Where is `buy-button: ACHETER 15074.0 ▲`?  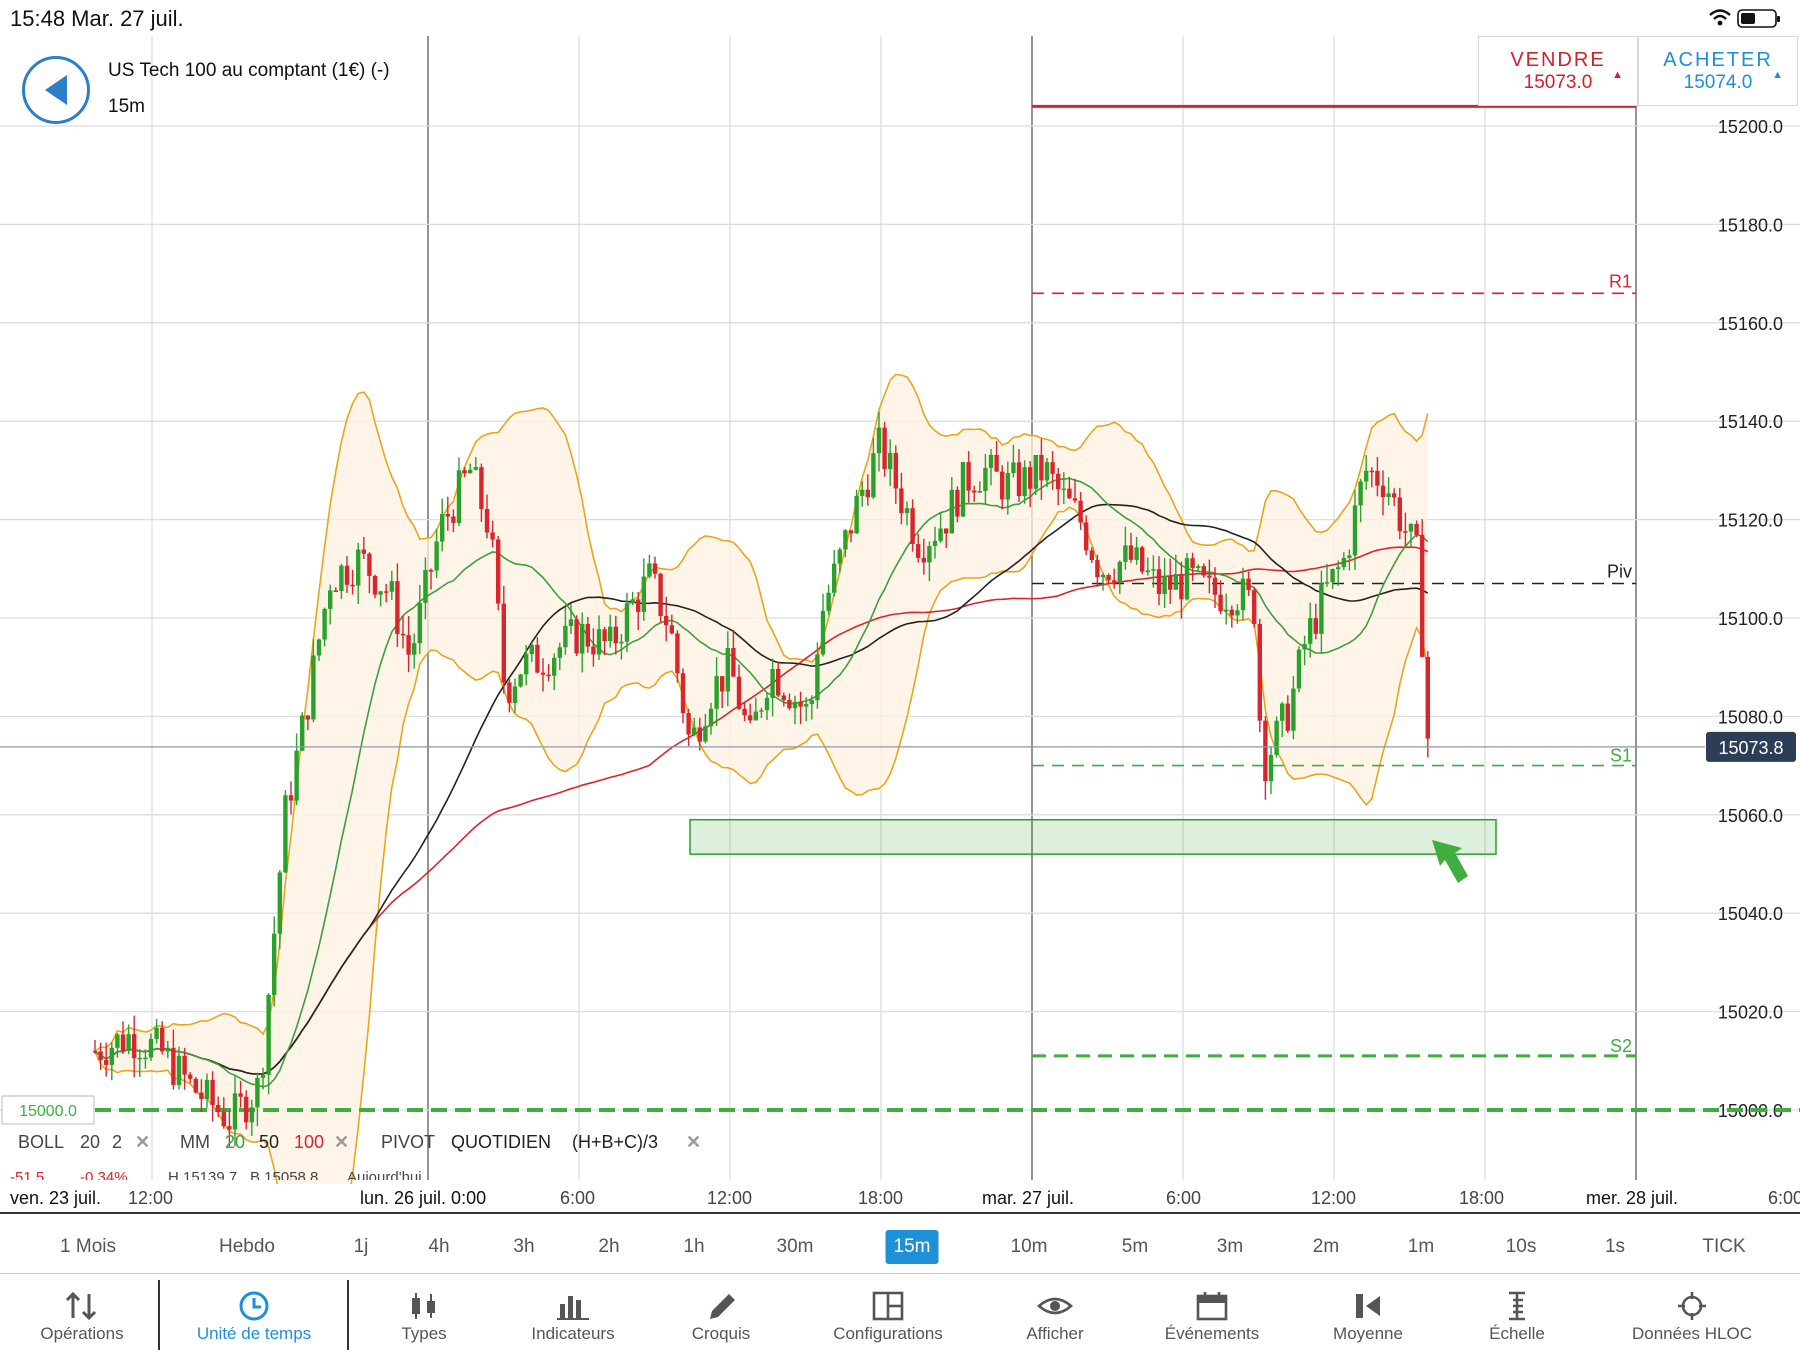 buy-button: ACHETER 15074.0 ▲ is located at coordinates (1718, 71).